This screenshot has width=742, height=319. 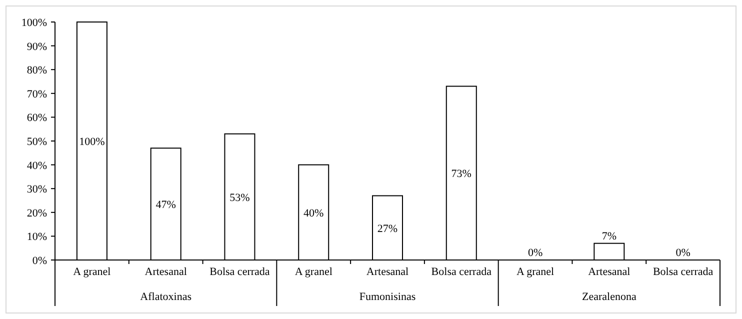 I want to click on y-tick-label: 20%, so click(x=36, y=213).